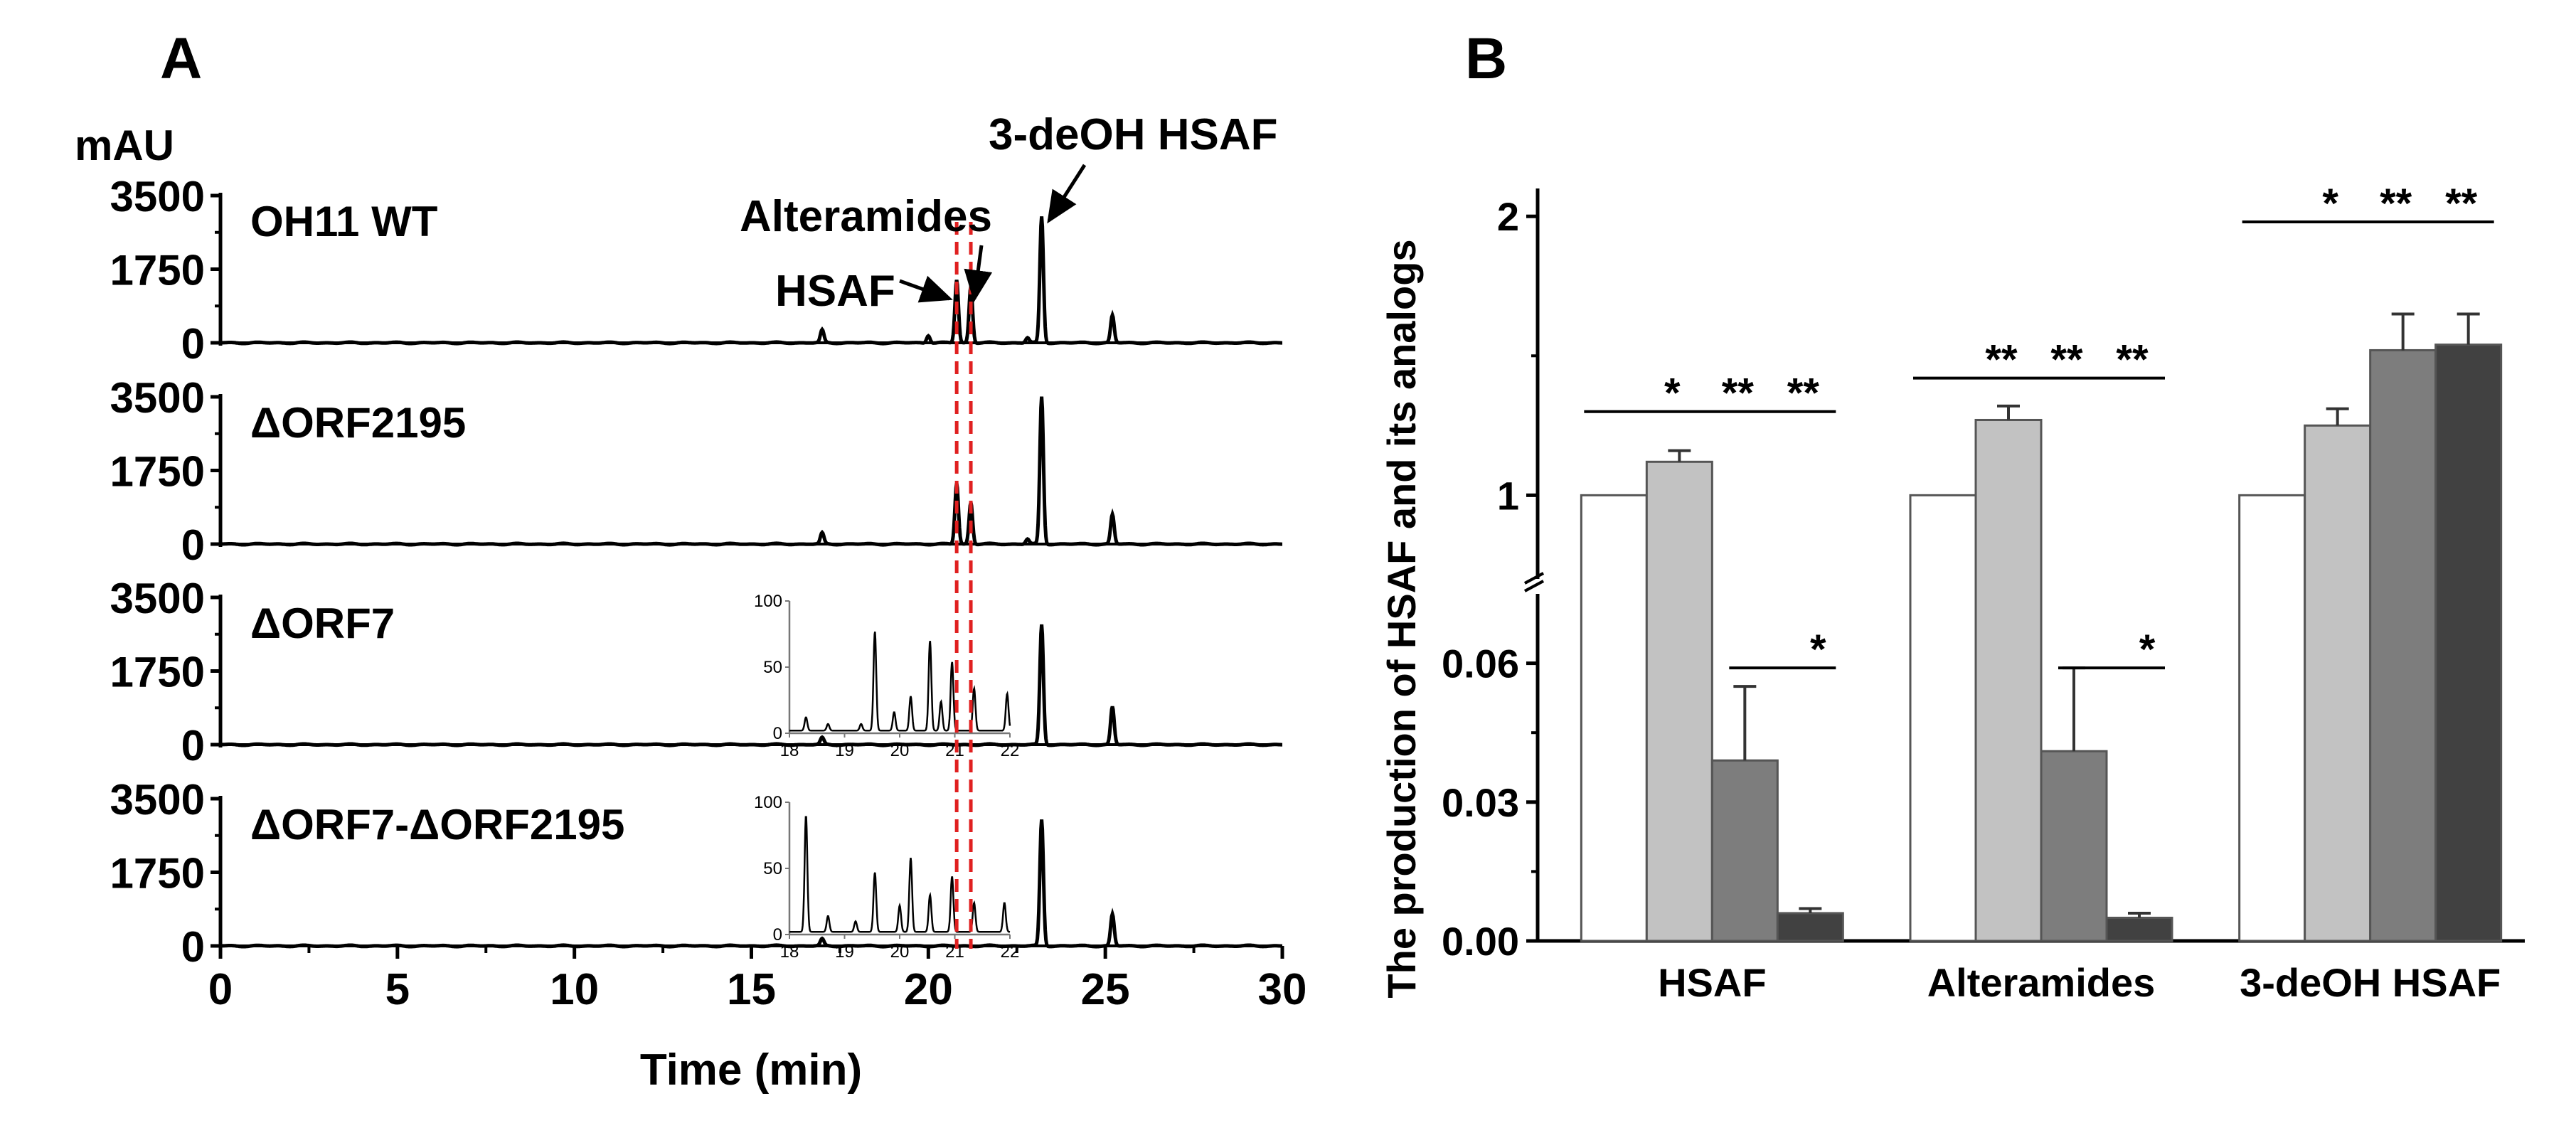 The width and height of the screenshot is (2576, 1123). Describe the element at coordinates (978, 273) in the screenshot. I see `arrow-alteramides` at that location.